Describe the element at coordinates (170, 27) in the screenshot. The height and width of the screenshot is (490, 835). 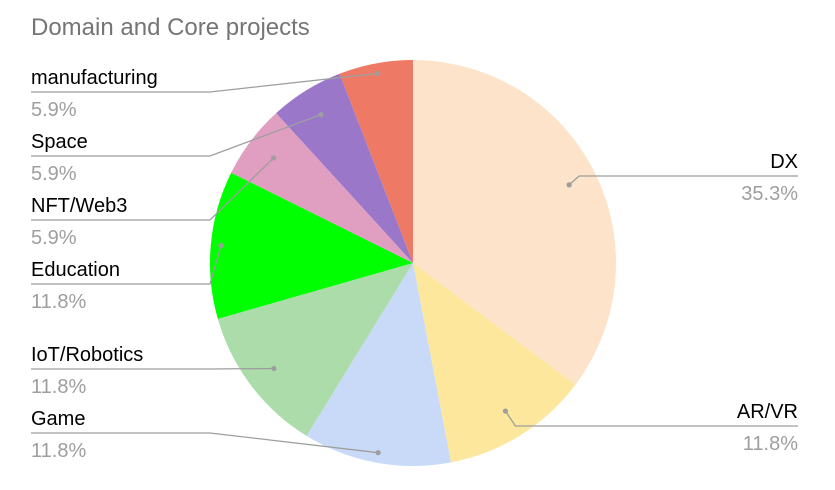
I see `chart-title: Domain and Core projects` at that location.